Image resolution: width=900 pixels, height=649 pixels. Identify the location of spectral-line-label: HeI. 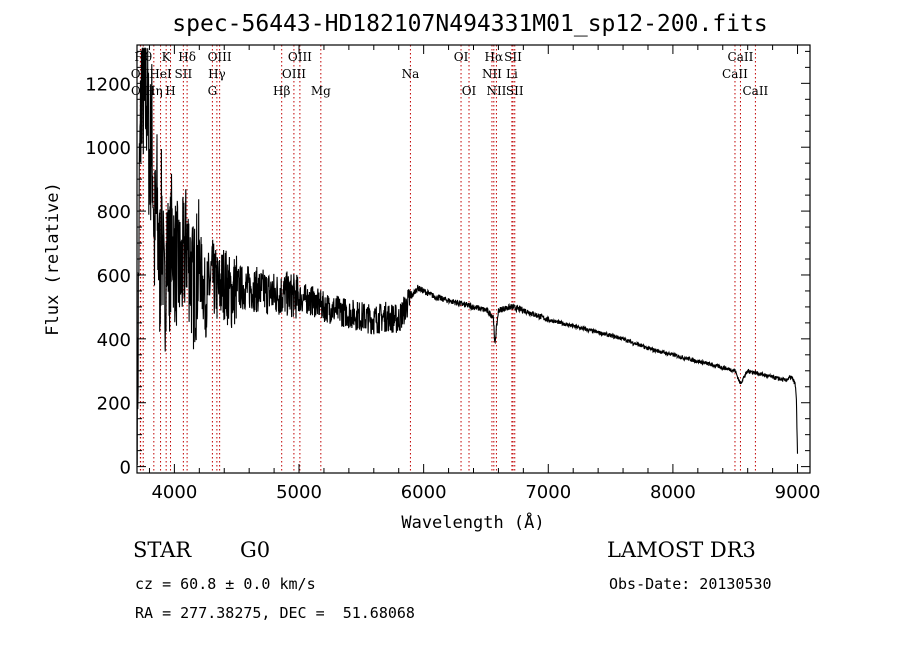
(160, 74).